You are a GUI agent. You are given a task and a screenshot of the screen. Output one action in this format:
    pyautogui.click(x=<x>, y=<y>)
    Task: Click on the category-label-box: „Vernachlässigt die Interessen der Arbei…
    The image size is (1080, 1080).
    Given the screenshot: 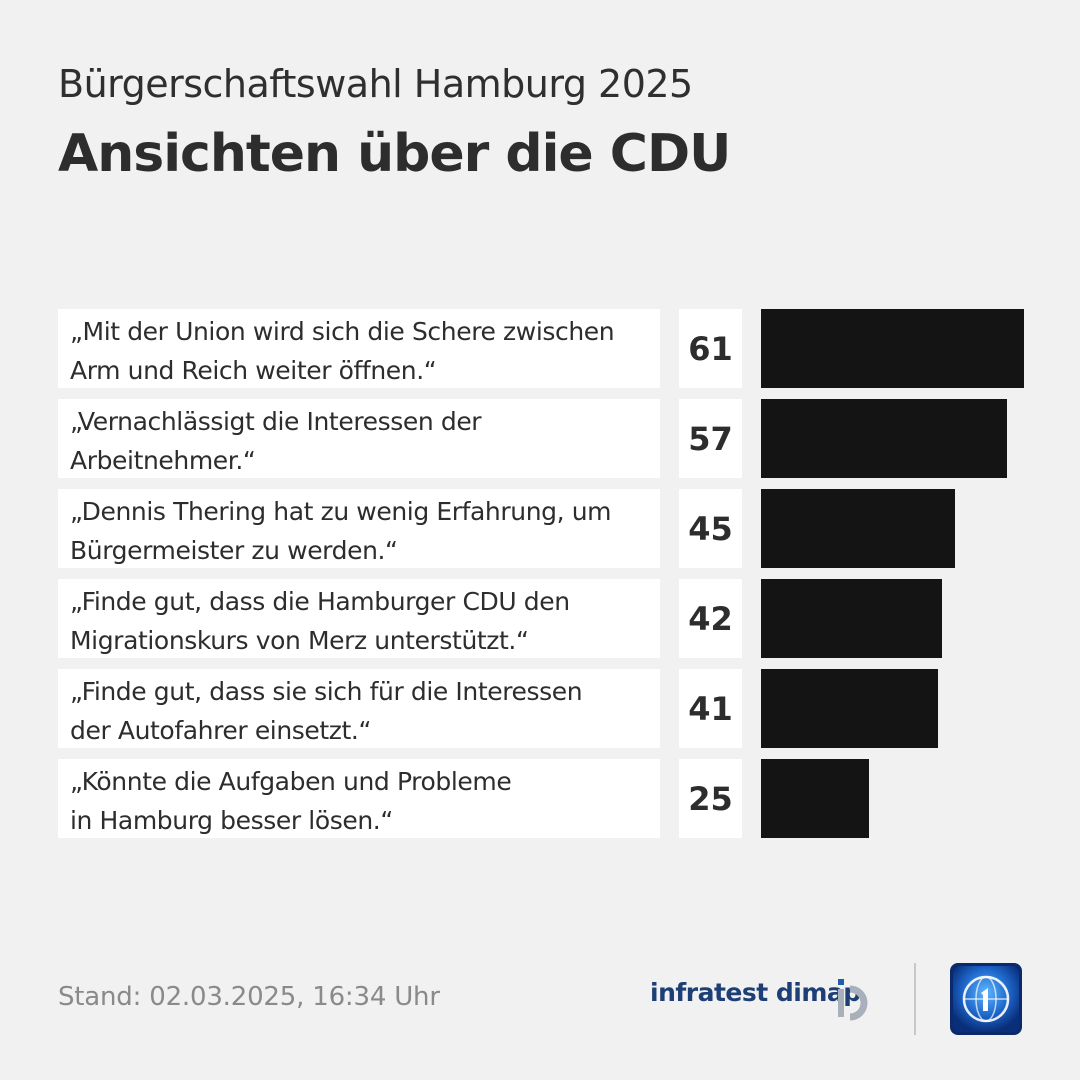 What is the action you would take?
    pyautogui.click(x=359, y=438)
    